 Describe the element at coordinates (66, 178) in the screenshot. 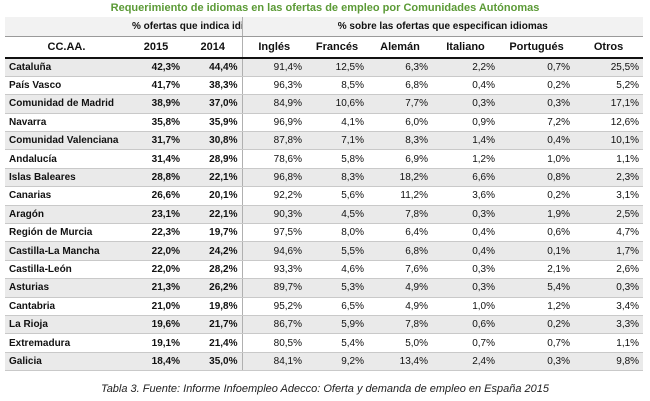

I see `cell-region: Islas Baleares` at that location.